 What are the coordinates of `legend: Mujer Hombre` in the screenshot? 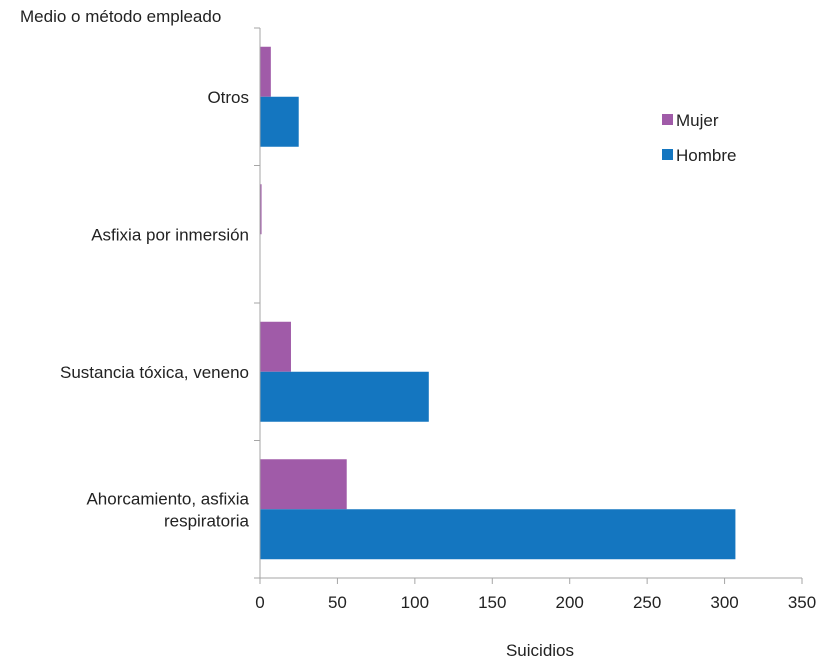 It's located at (699, 138).